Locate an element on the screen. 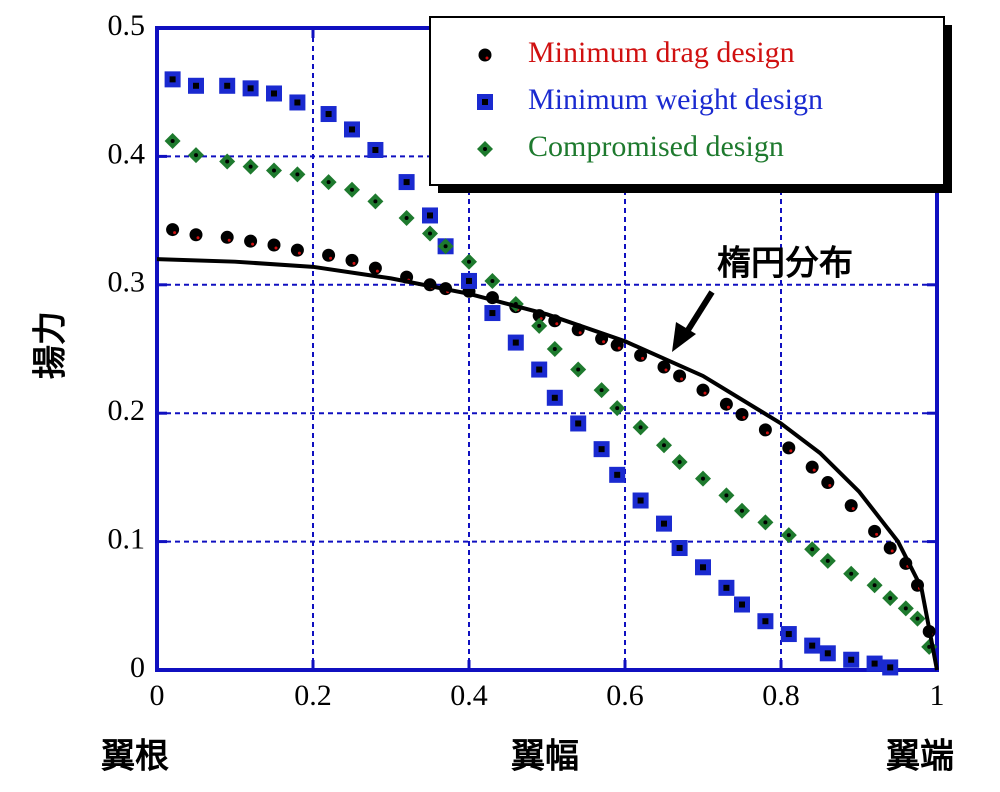 This screenshot has height=792, width=1000. x-axis-label: 翼幅 is located at coordinates (545, 757).